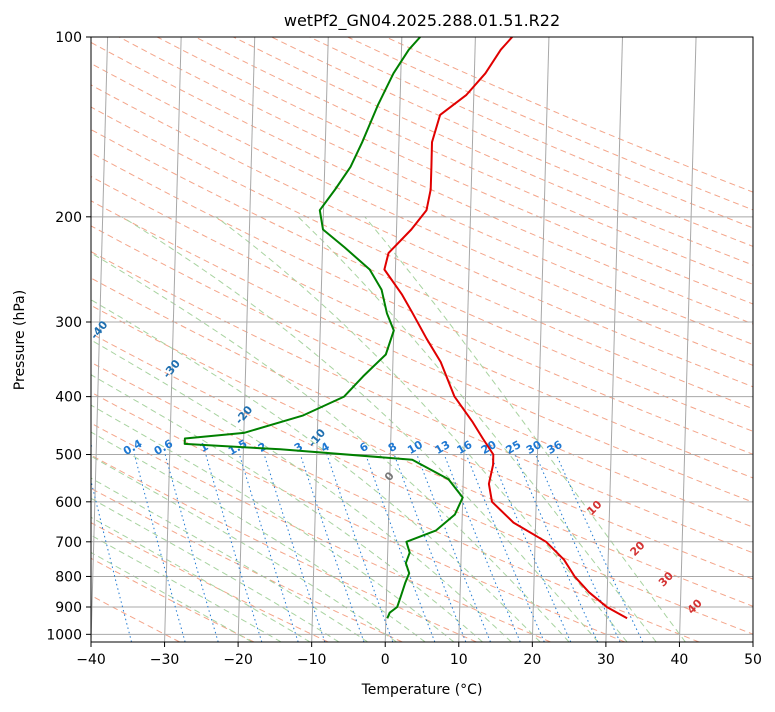 This screenshot has height=712, width=775. I want to click on y-tick-label: 200, so click(68, 218).